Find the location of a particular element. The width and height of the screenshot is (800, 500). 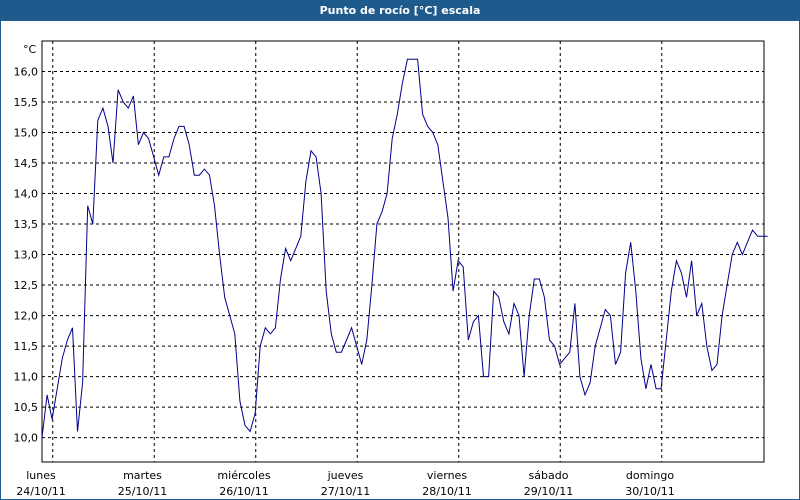

y-tick-label: 14,0 is located at coordinates (26, 194).